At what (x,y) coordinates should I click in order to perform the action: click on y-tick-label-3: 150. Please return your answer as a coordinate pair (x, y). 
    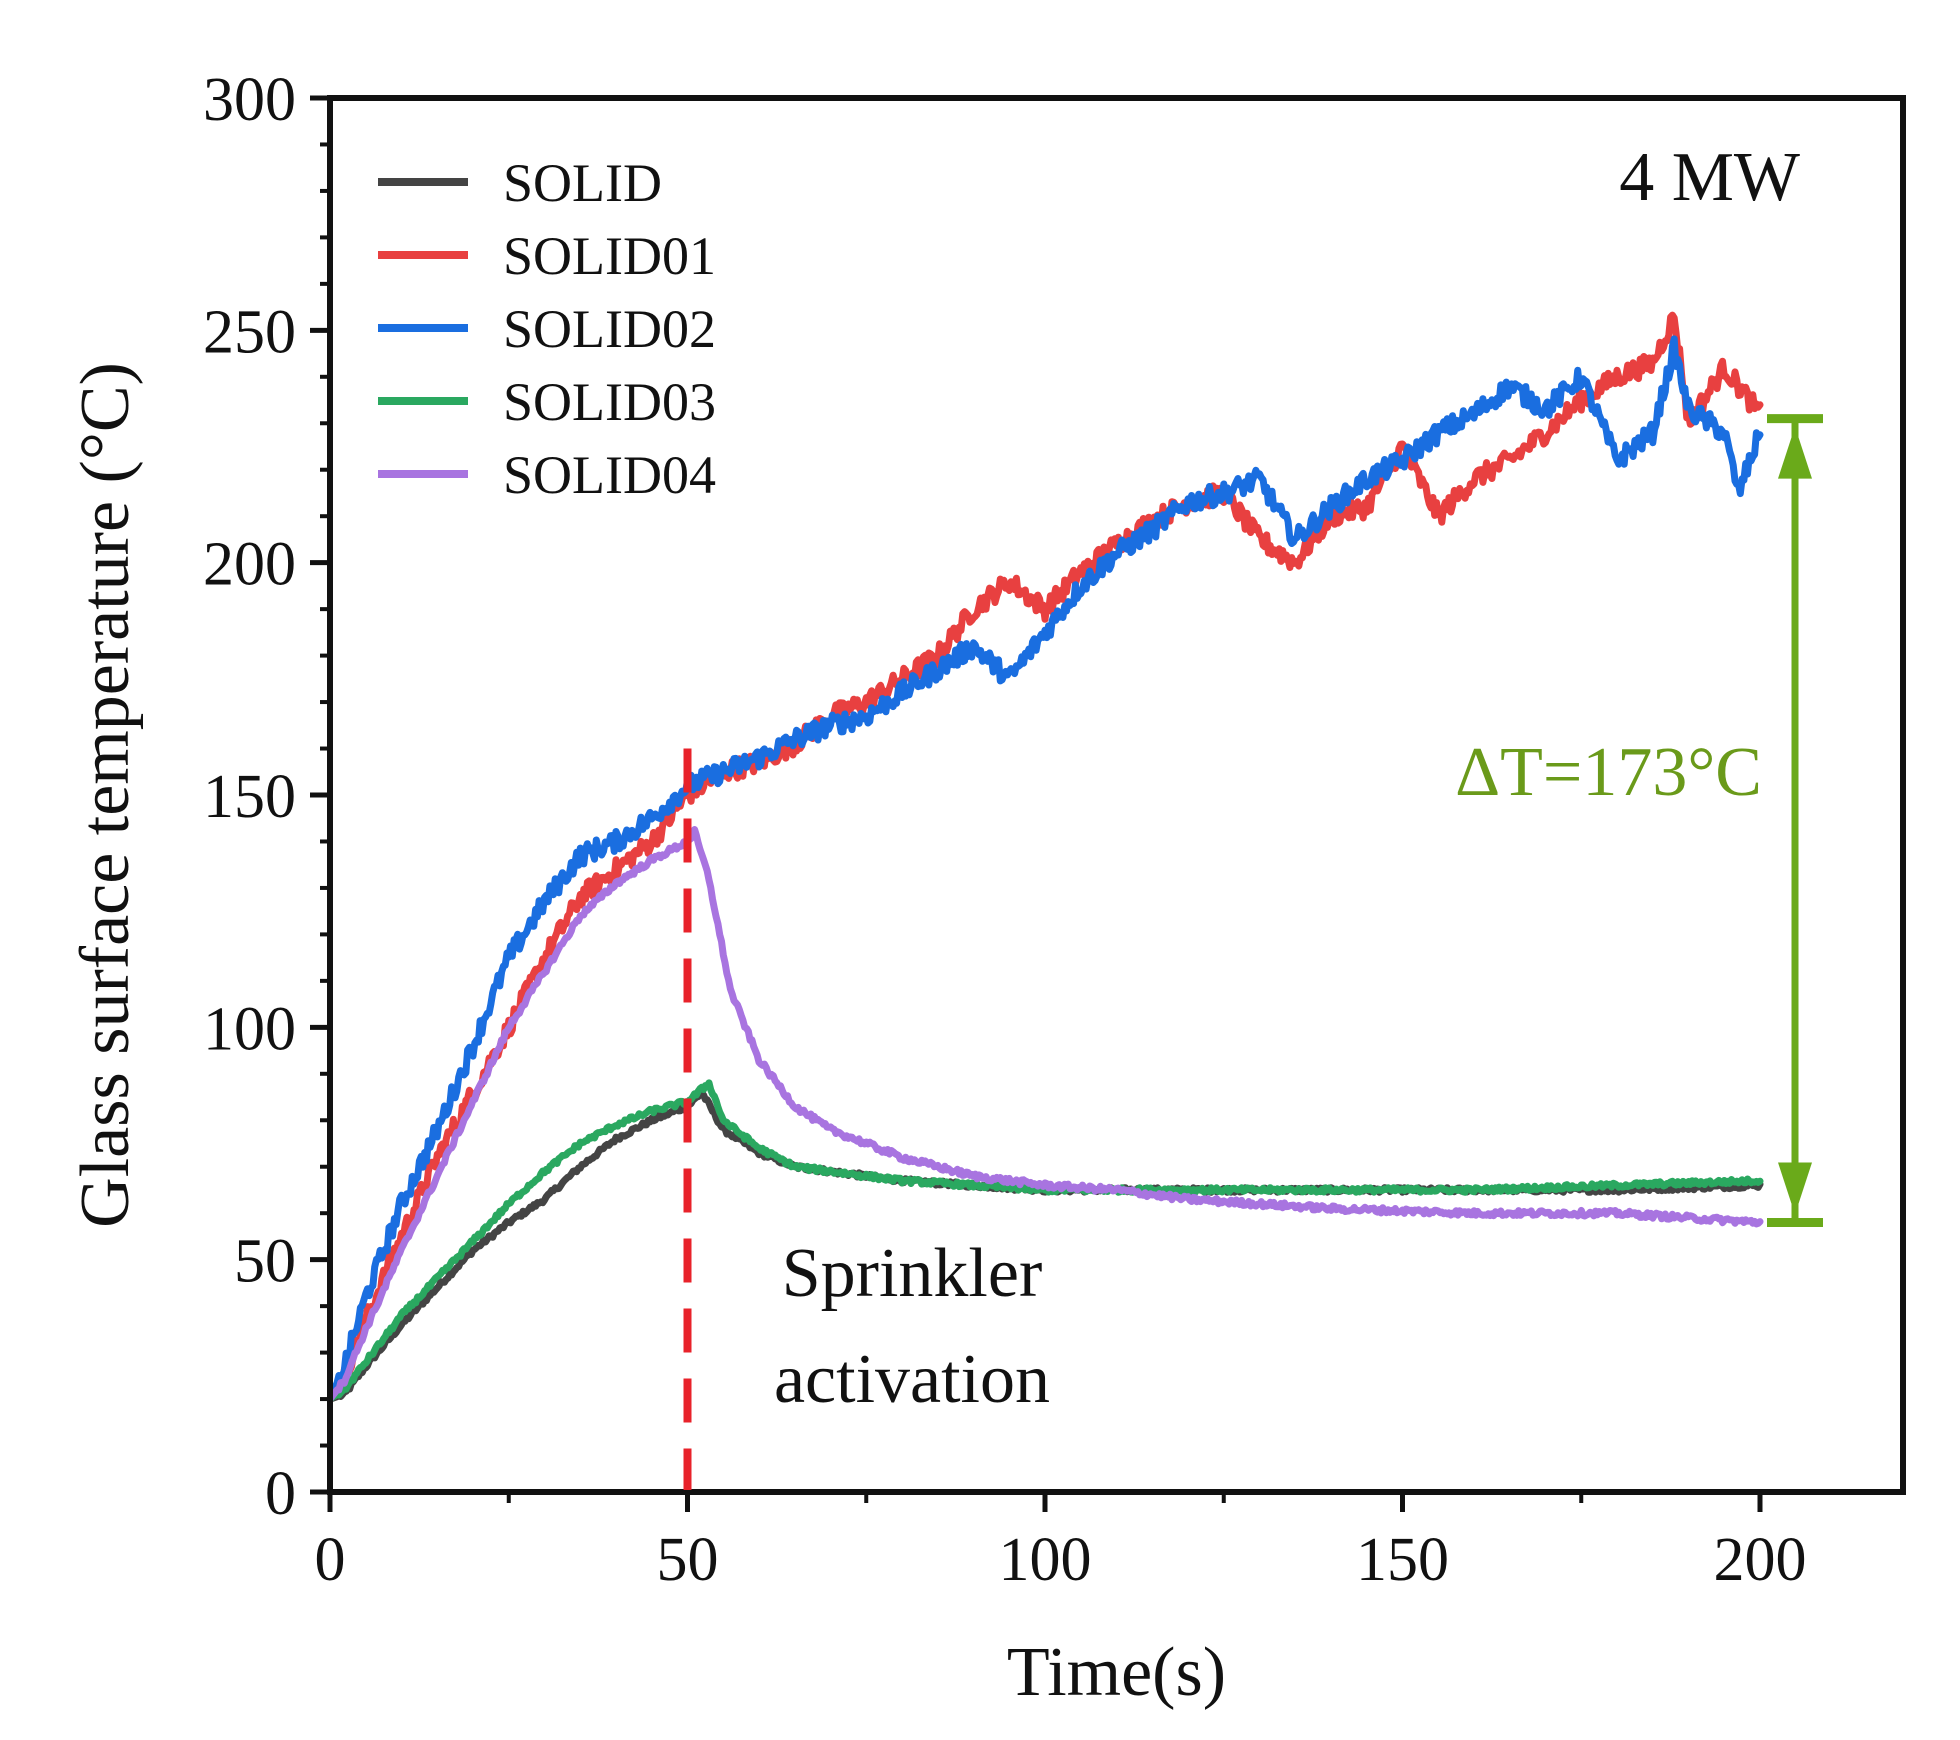
    Looking at the image, I should click on (249, 797).